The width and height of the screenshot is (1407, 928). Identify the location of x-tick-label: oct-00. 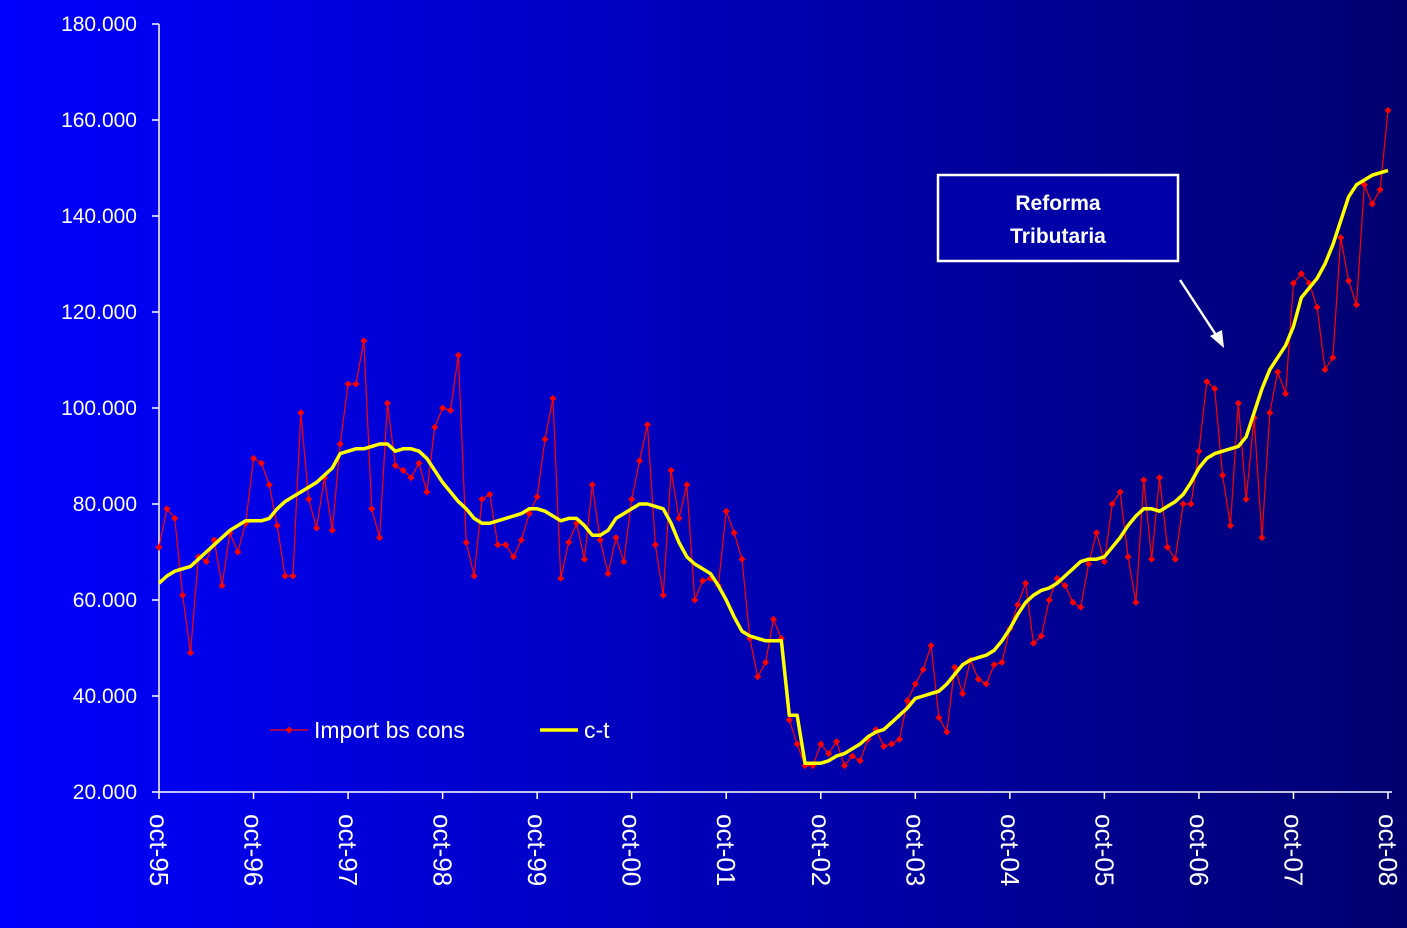
(632, 850).